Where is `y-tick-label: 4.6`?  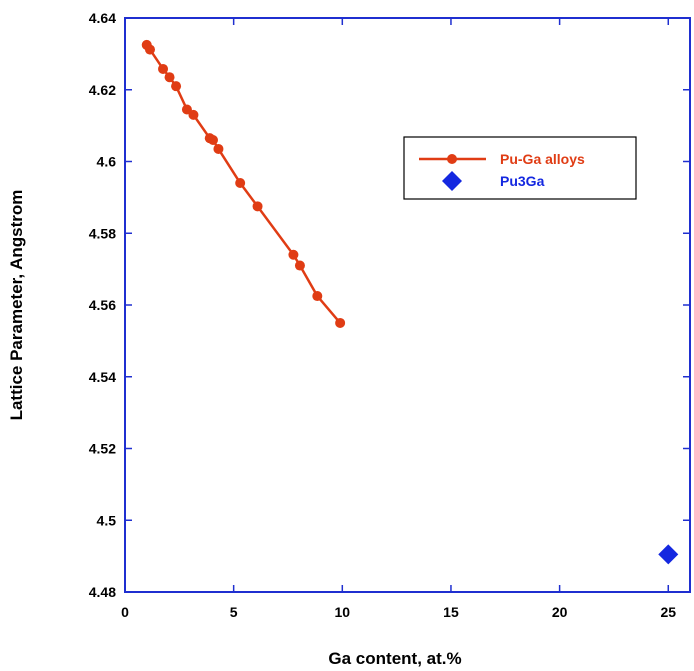 y-tick-label: 4.6 is located at coordinates (107, 162).